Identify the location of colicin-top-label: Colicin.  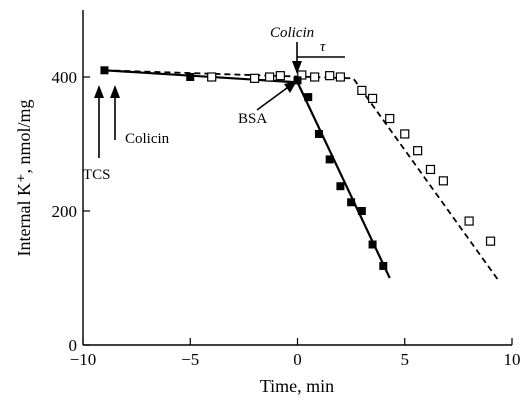
(292, 33).